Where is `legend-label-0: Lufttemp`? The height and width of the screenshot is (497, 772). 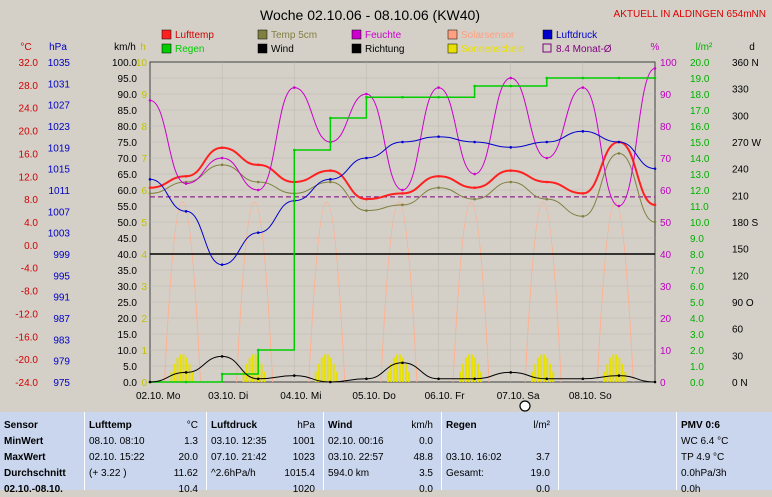
legend-label-0: Lufttemp is located at coordinates (194, 35).